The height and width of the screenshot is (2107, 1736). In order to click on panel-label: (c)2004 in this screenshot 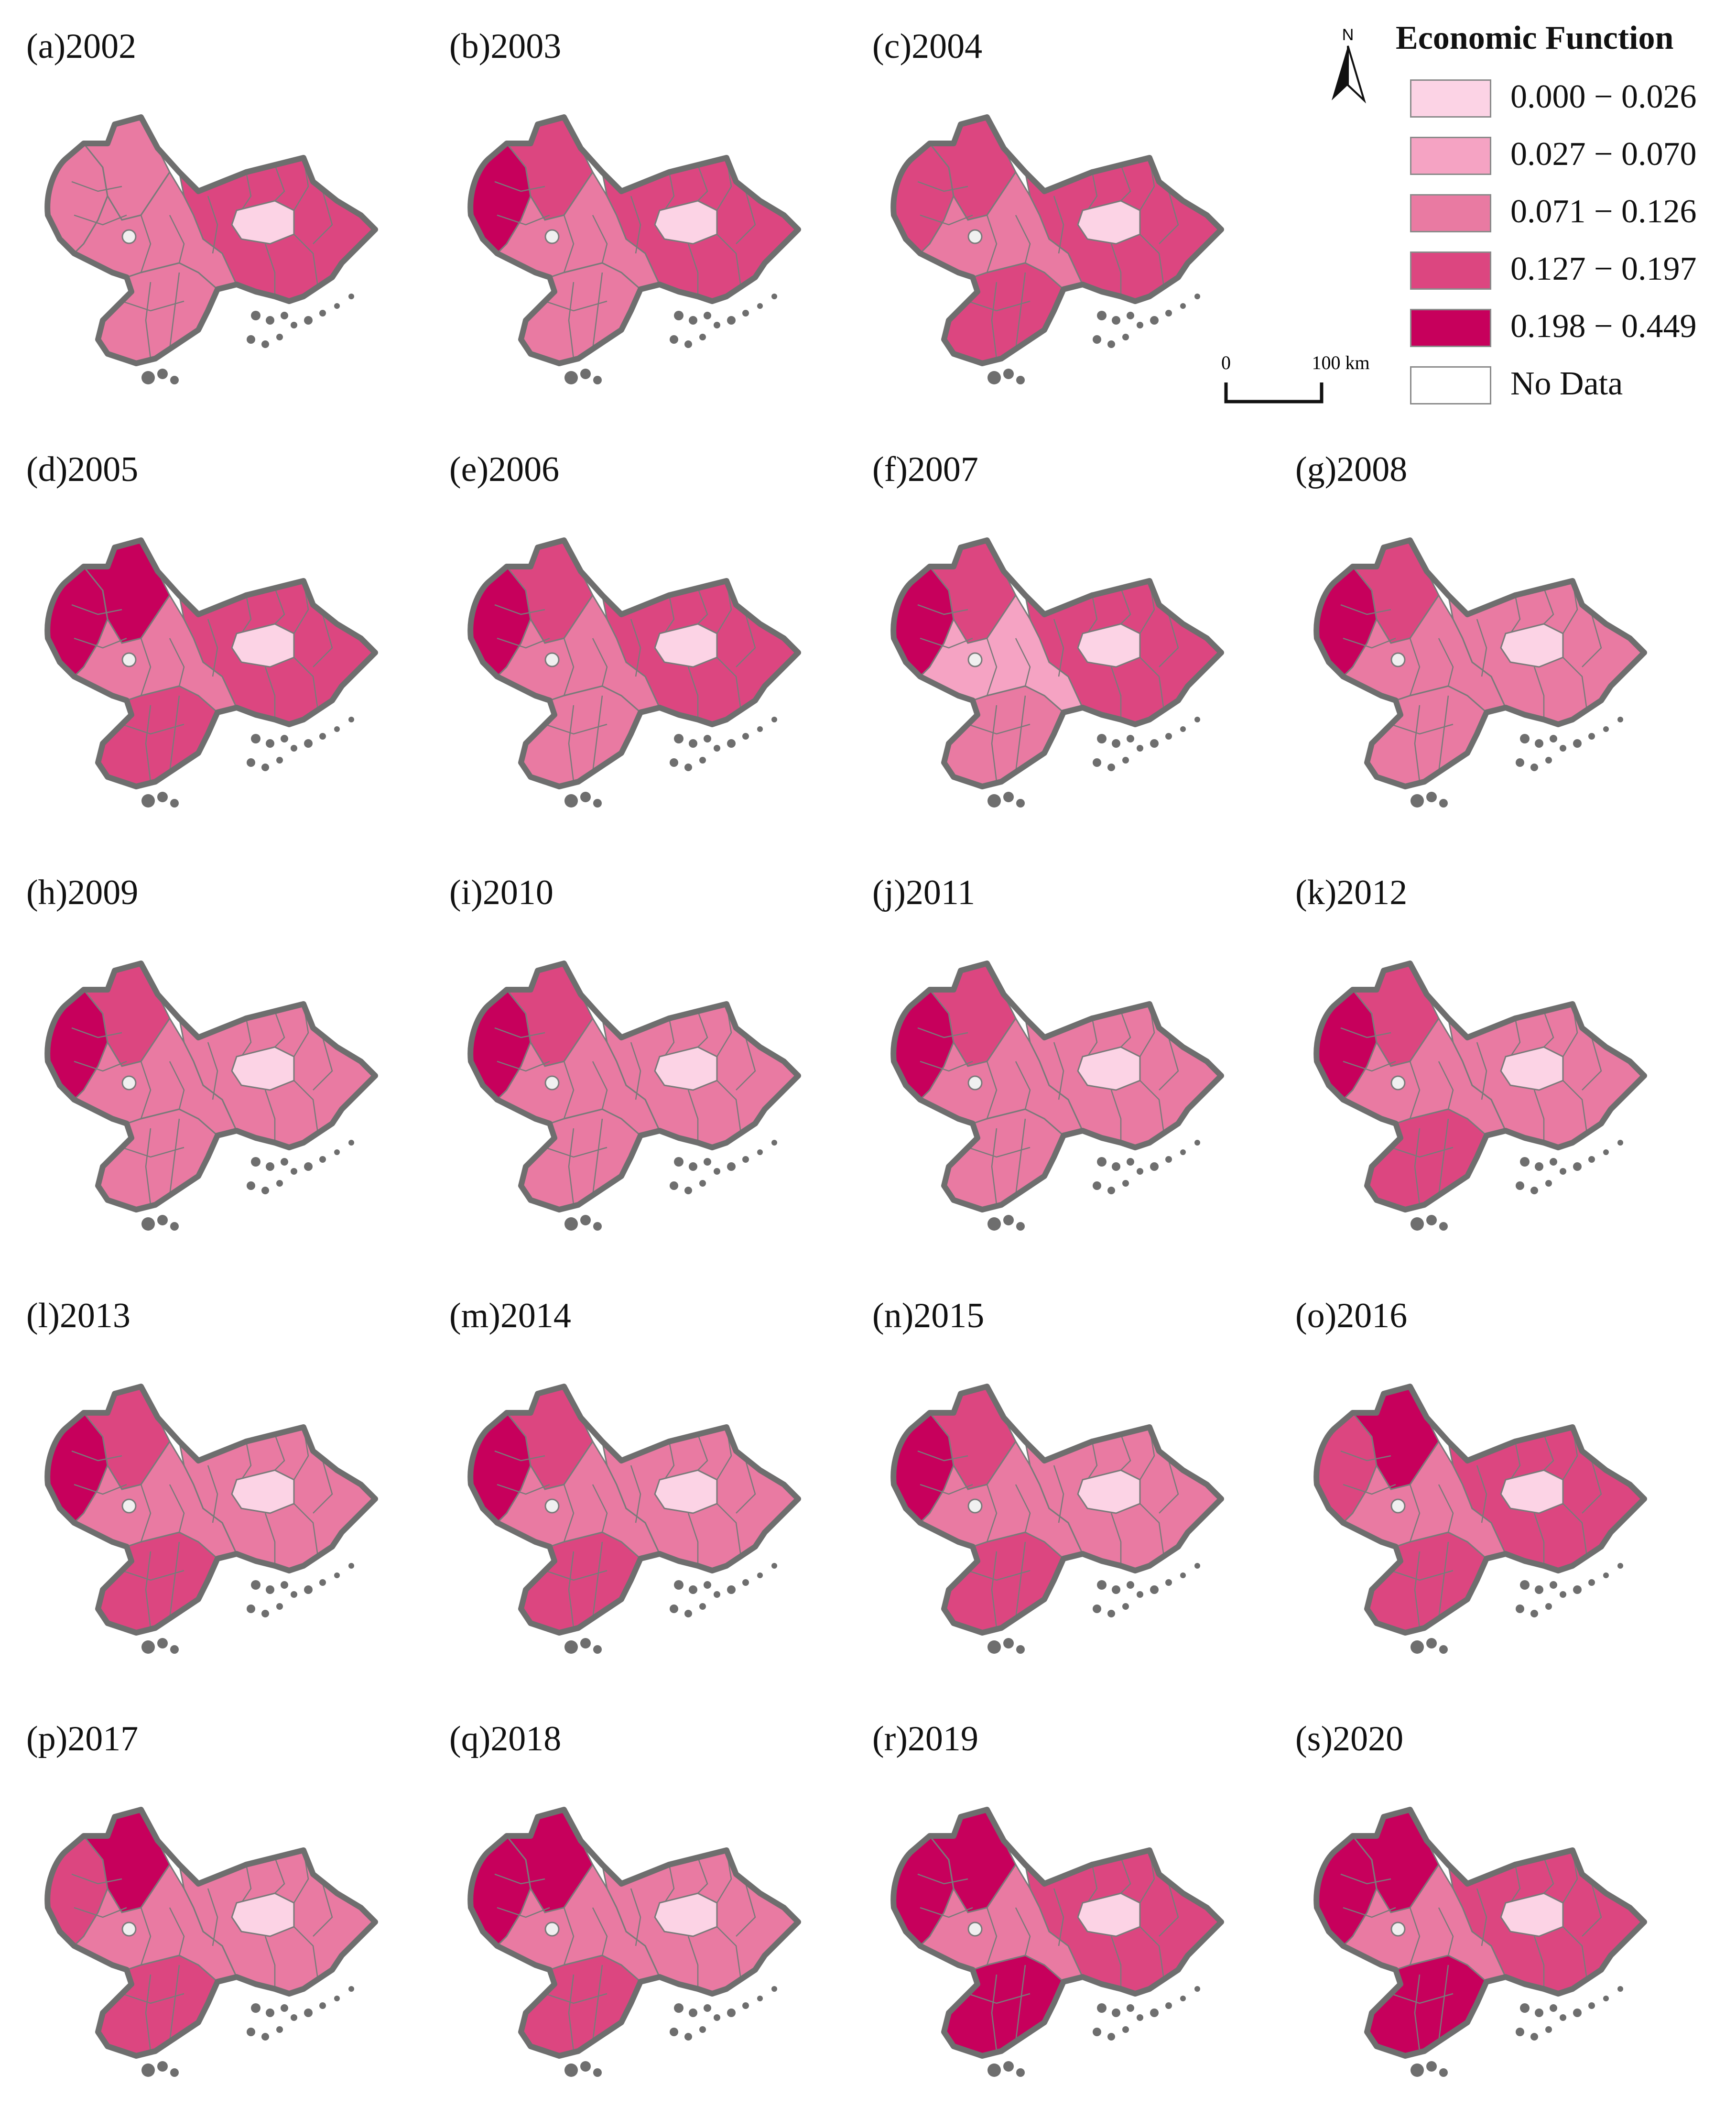, I will do `click(927, 46)`.